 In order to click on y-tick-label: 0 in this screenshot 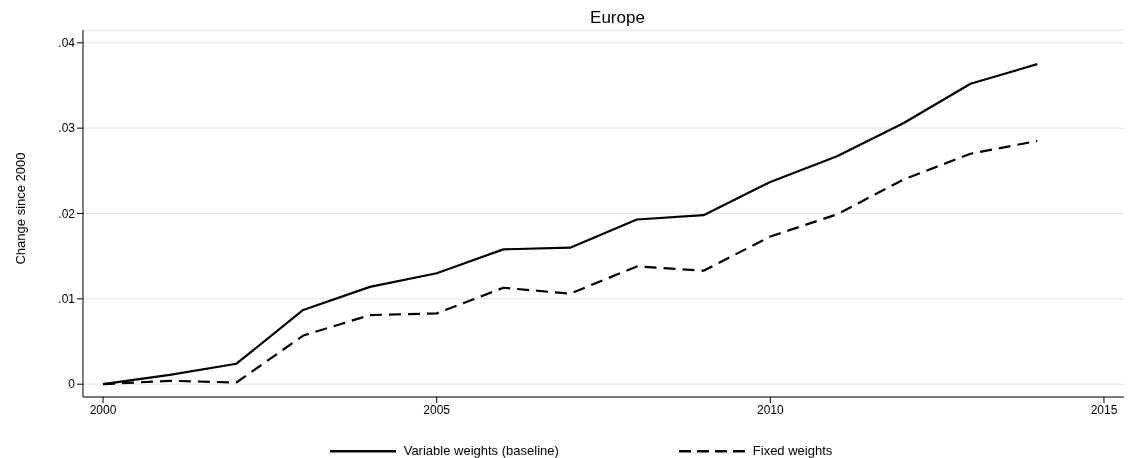, I will do `click(72, 384)`.